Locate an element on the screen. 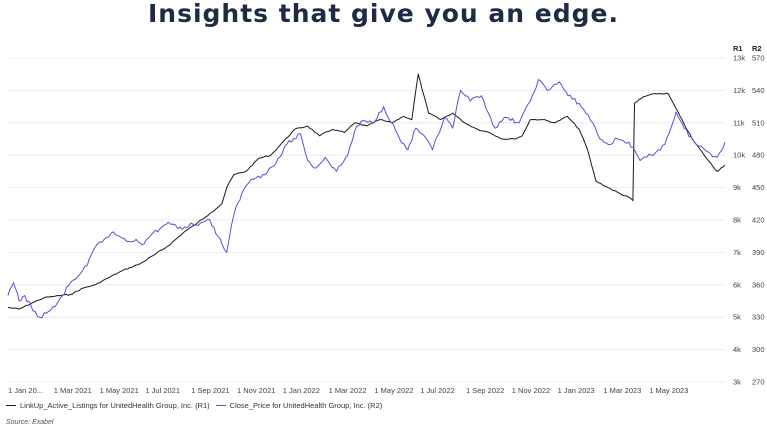 Image resolution: width=767 pixels, height=429 pixels. r2-tick-label: 450 is located at coordinates (758, 187).